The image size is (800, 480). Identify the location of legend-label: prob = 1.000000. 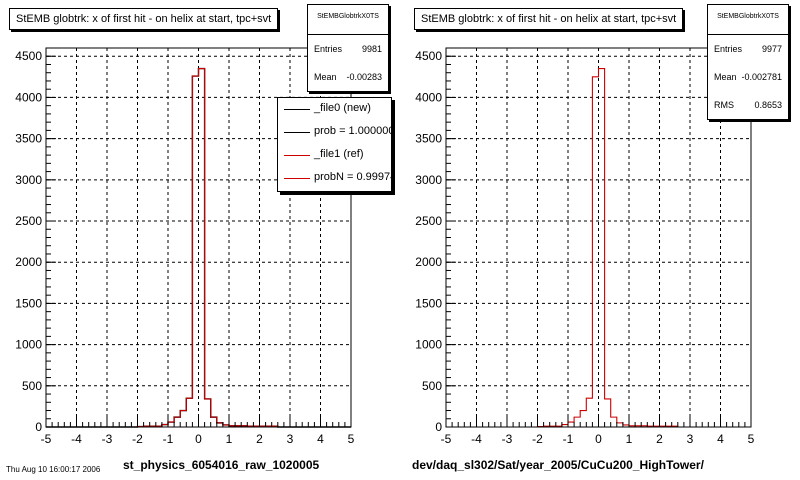
(353, 131).